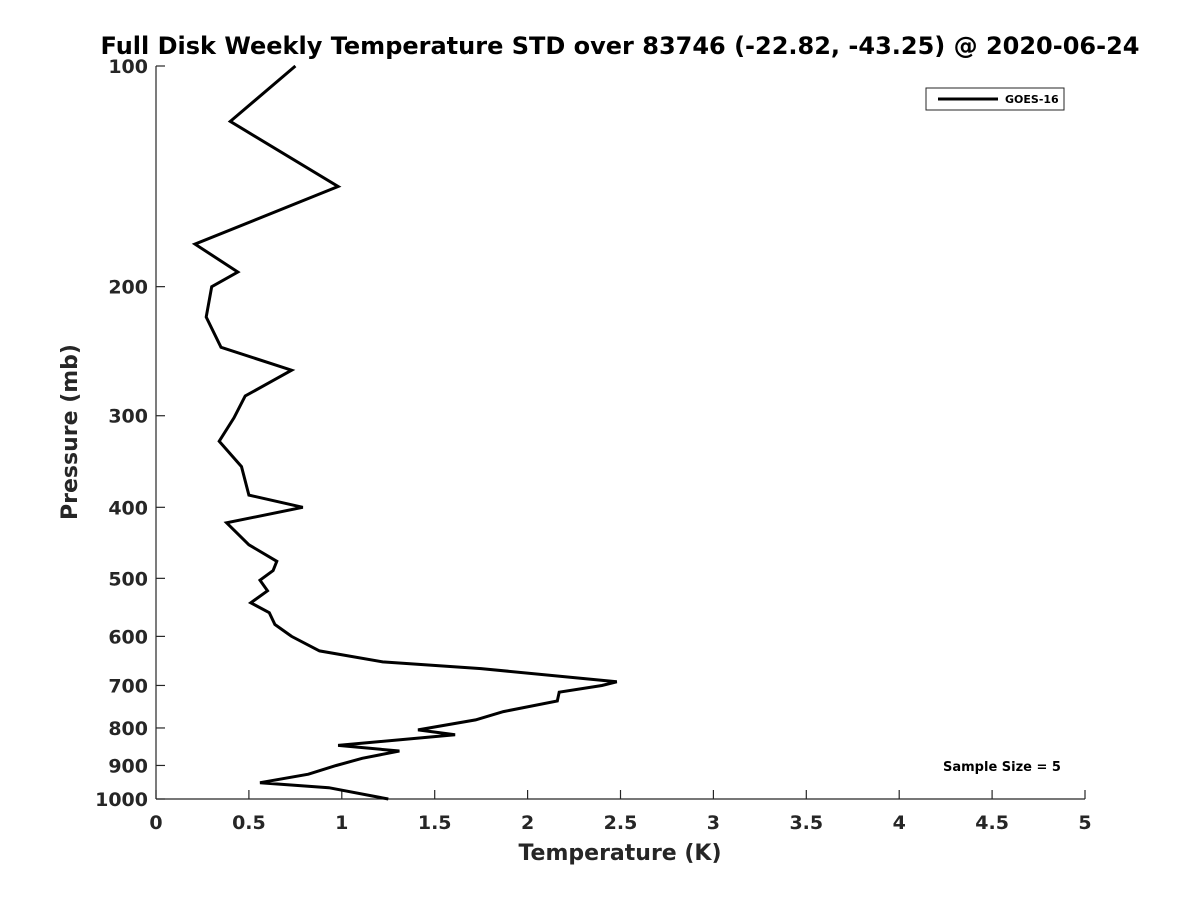  Describe the element at coordinates (435, 823) in the screenshot. I see `x-tick-label: 1.5` at that location.